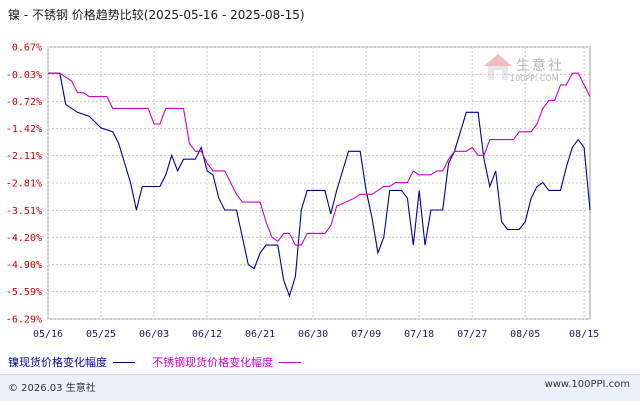 The image size is (640, 401). I want to click on x-tick-label: 05/25, so click(101, 334).